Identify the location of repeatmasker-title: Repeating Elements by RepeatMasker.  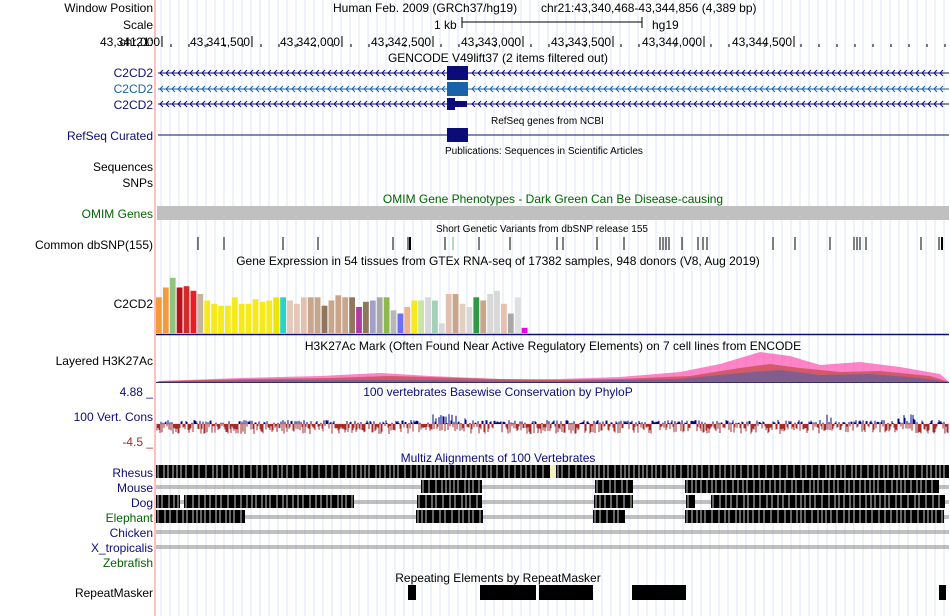
(498, 578).